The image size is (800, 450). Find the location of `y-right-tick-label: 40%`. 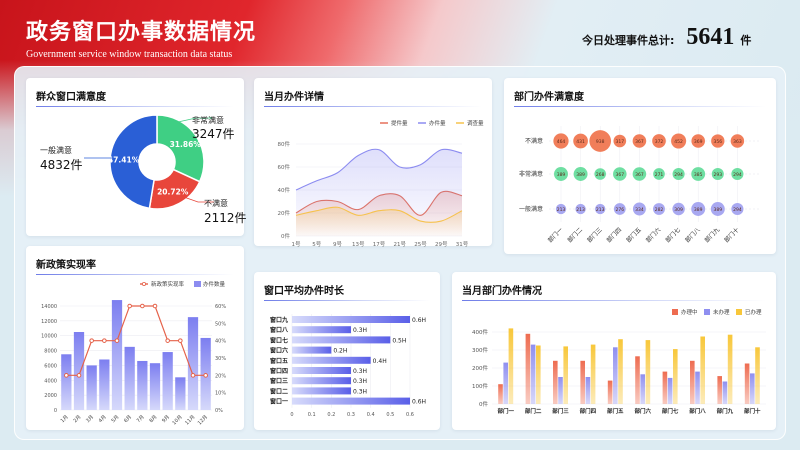

y-right-tick-label: 40% is located at coordinates (220, 342).